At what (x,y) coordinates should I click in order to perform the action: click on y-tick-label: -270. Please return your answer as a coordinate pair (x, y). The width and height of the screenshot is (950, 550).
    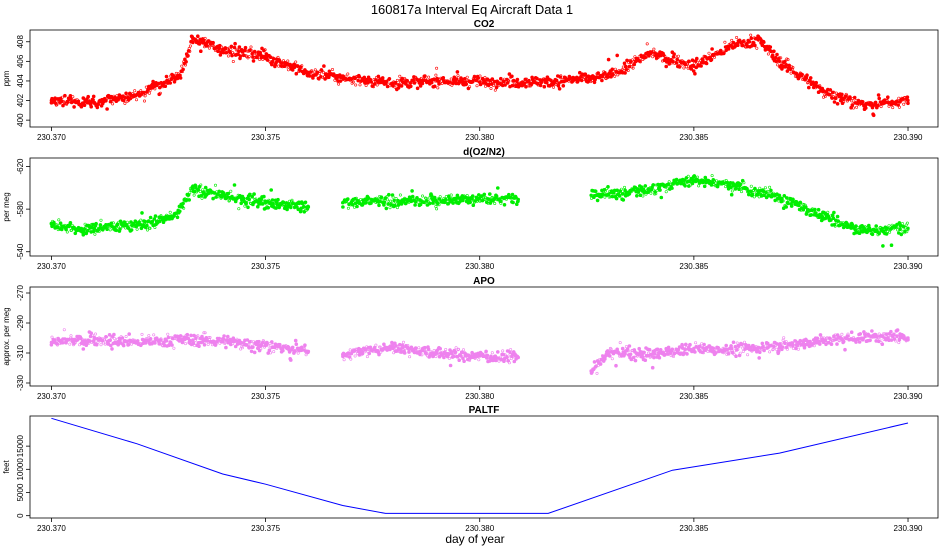
    Looking at the image, I should click on (20, 292).